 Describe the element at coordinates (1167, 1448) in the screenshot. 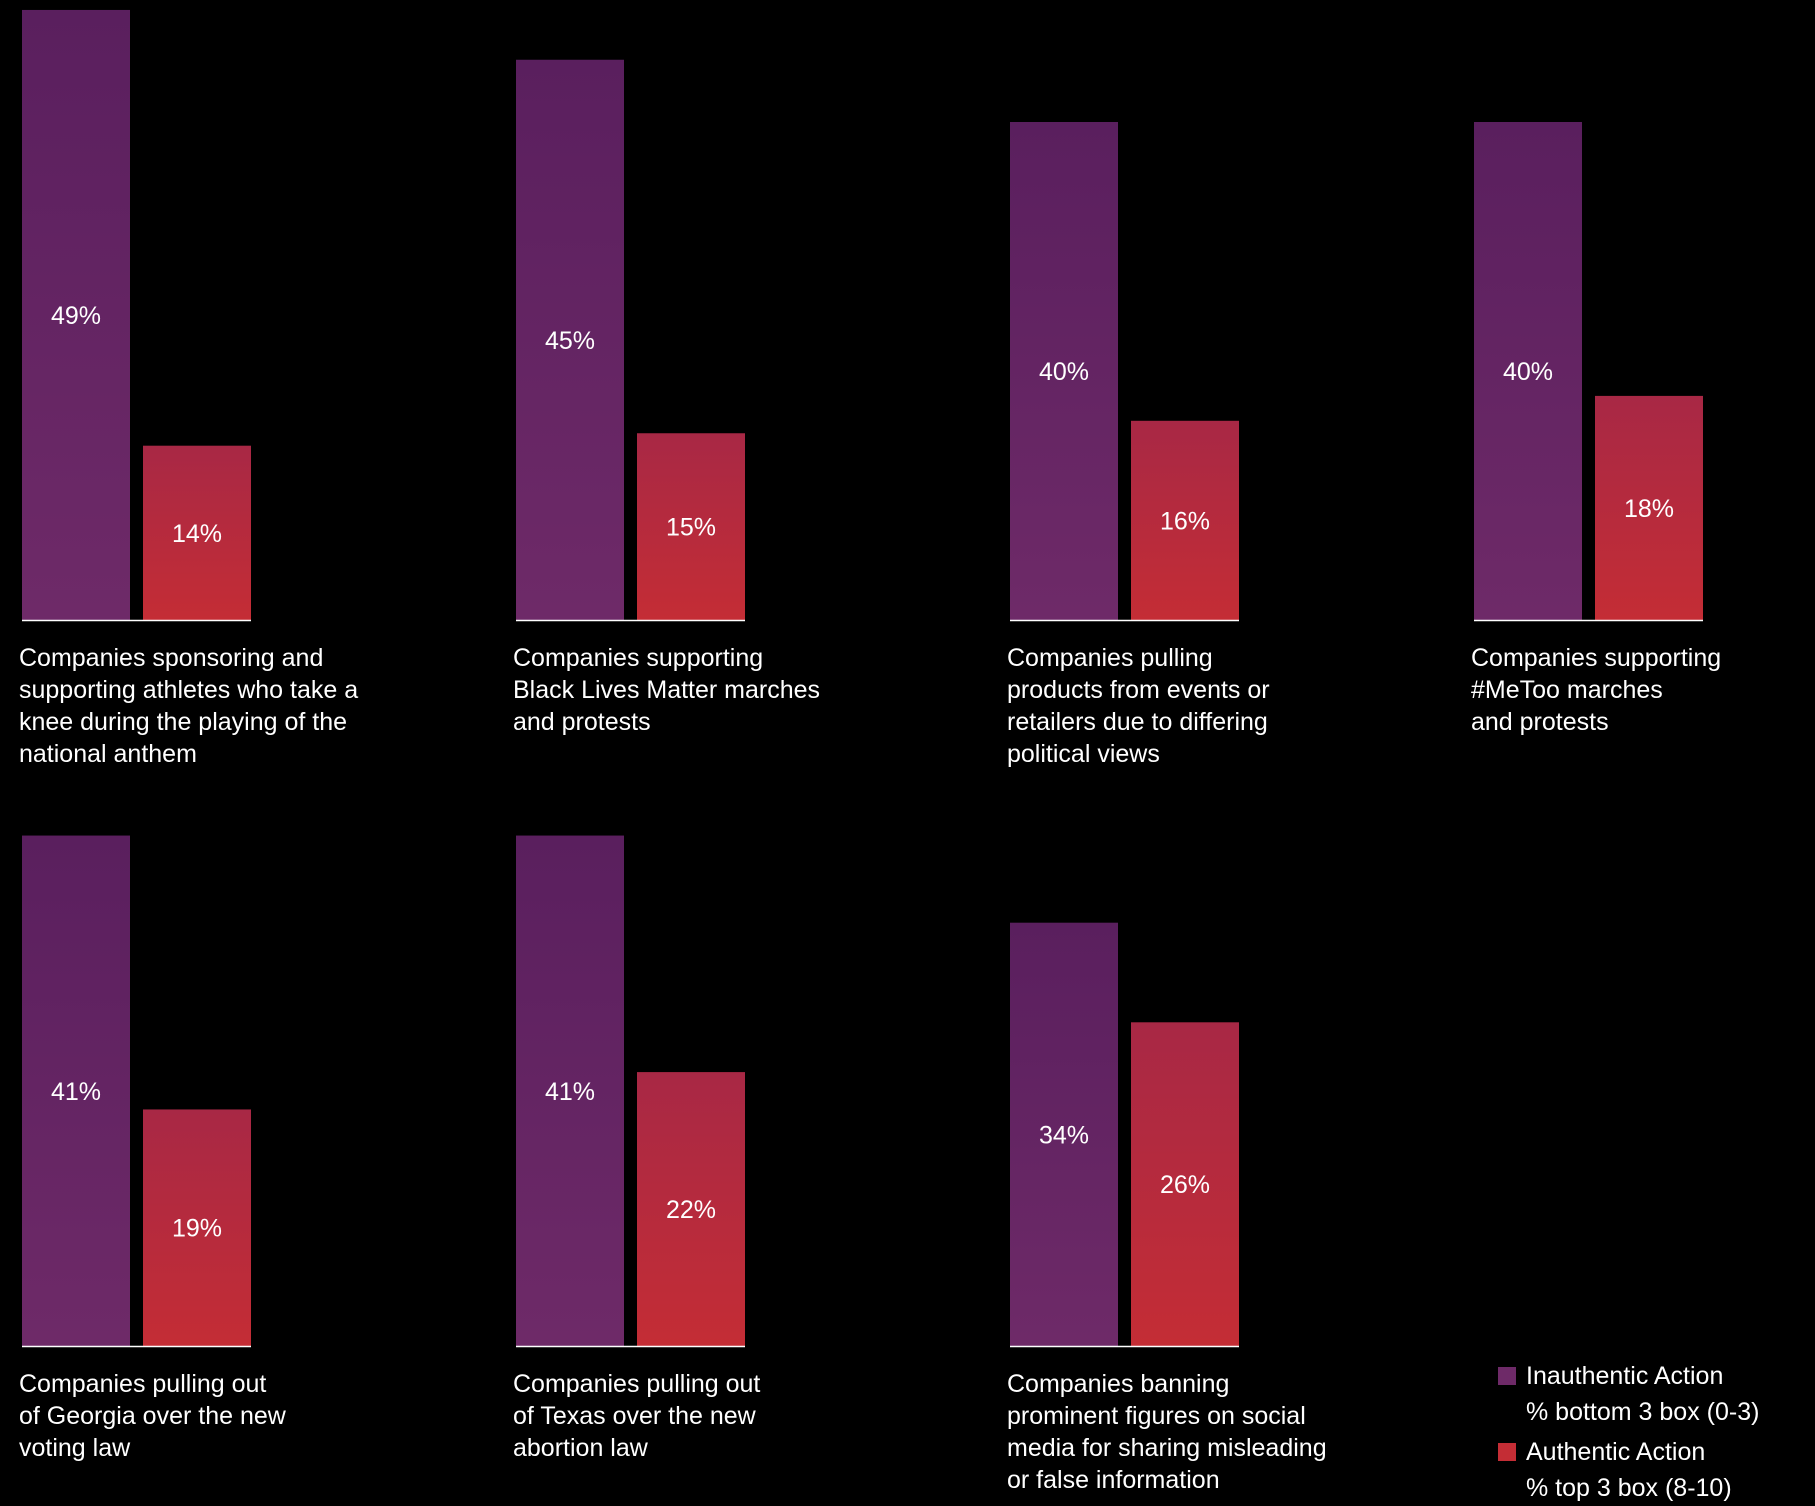

I see `category-label-line: media for sharing misleading` at that location.